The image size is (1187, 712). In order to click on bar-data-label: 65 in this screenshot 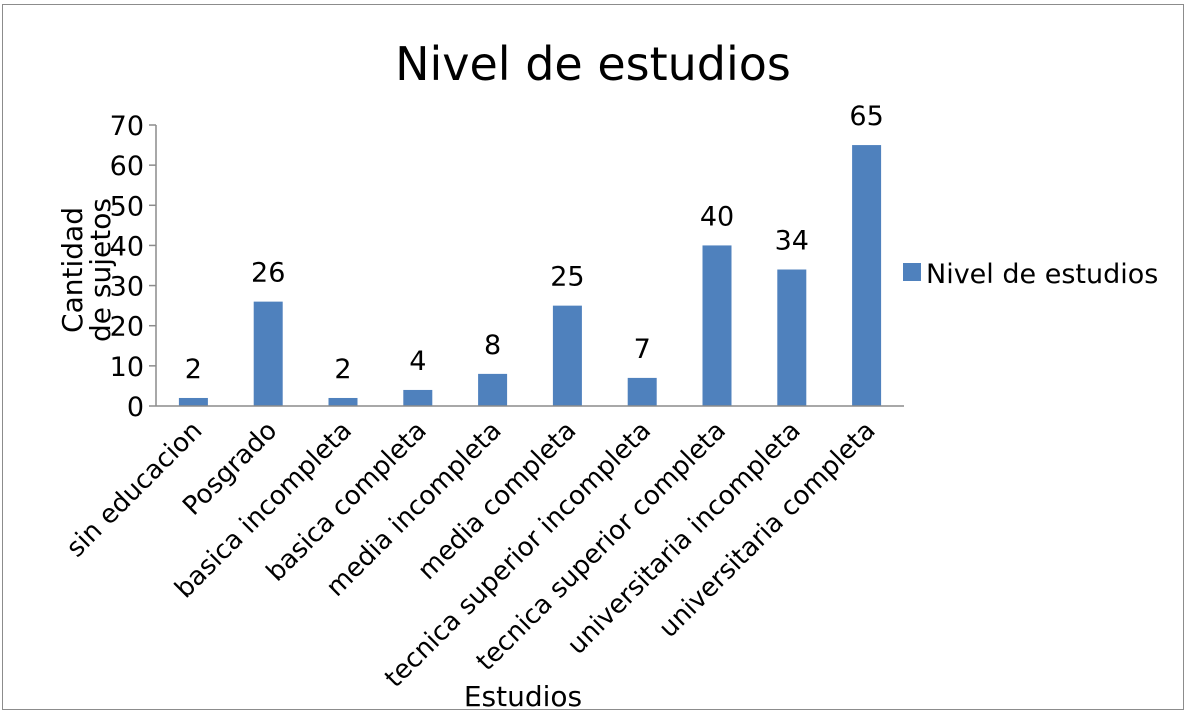, I will do `click(866, 116)`.